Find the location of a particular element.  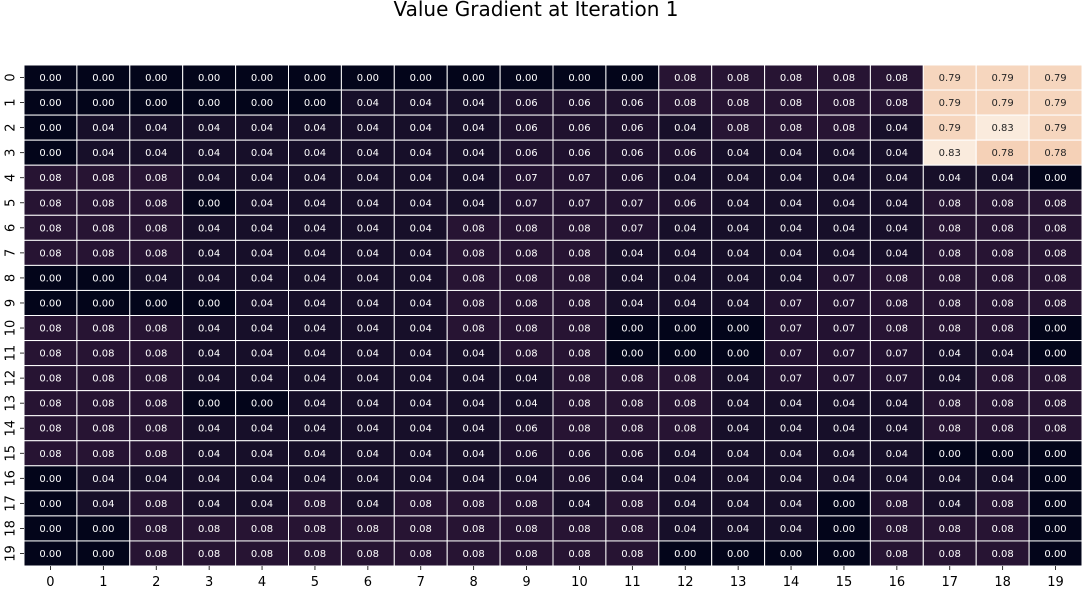

y-tick-label: 13 is located at coordinates (11, 403).